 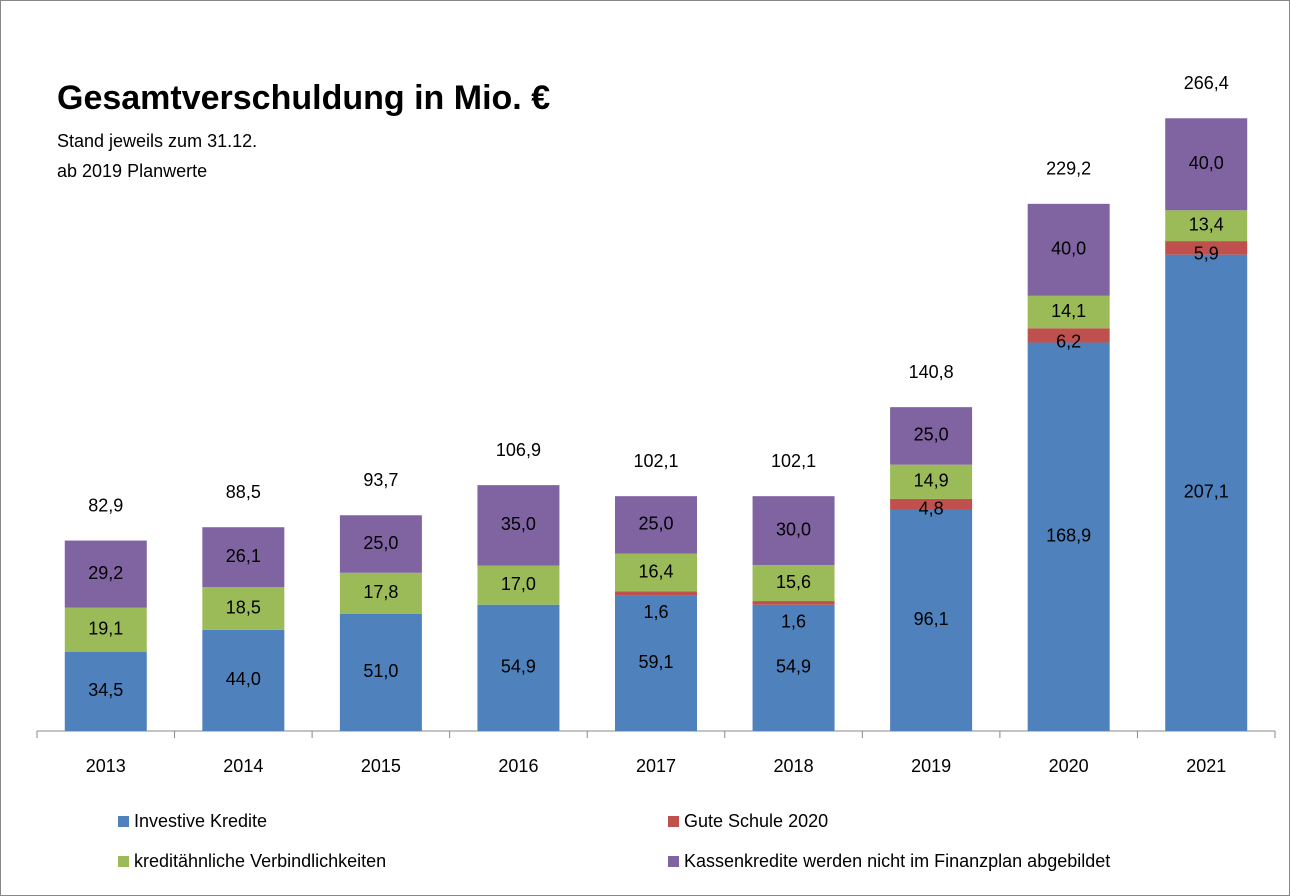 I want to click on data-label: 19,1, so click(x=105, y=628).